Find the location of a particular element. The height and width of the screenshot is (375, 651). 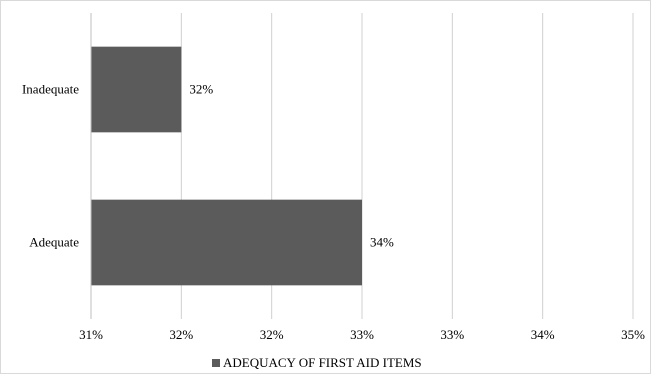

category-label: Inadequate is located at coordinates (50, 89).